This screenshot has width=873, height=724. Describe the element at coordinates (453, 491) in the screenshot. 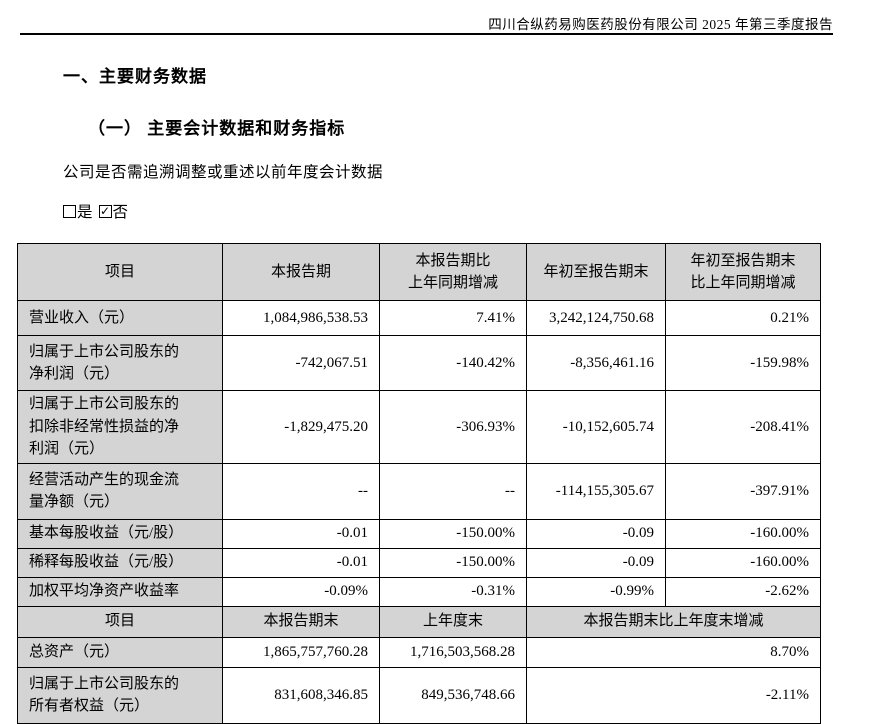

I see `cell-yoy-change: --` at that location.